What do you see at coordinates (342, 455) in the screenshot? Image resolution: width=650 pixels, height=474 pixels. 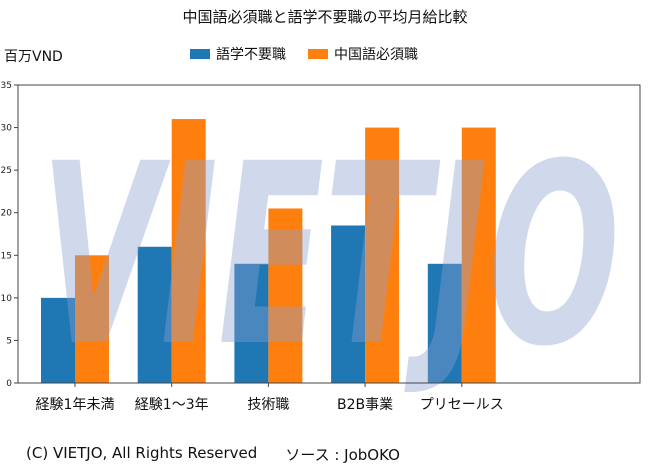 I see `source: ソース : JobOKO` at bounding box center [342, 455].